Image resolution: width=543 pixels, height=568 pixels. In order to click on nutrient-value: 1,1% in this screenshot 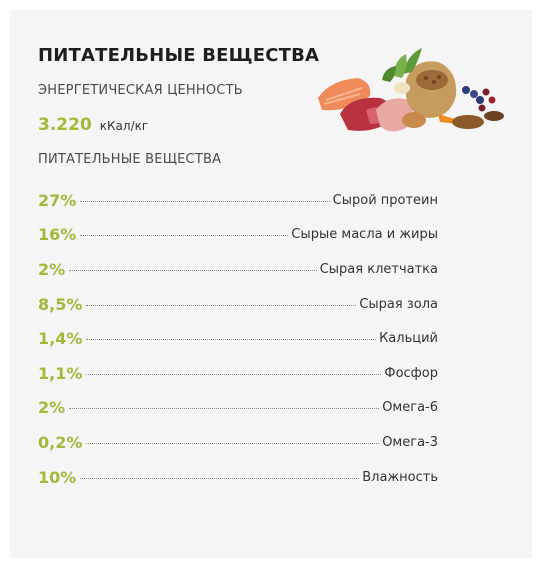, I will do `click(60, 373)`.